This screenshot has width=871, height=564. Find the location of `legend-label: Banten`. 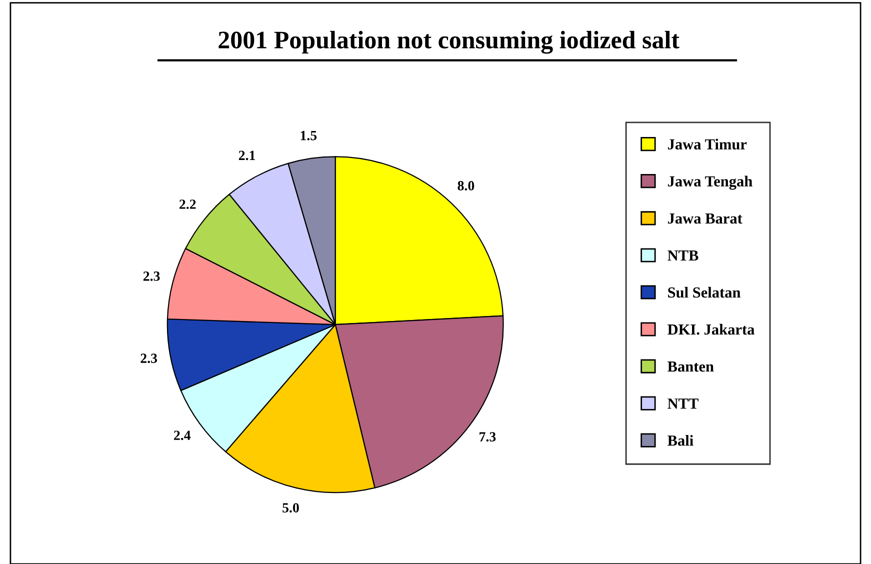

legend-label: Banten is located at coordinates (691, 367).